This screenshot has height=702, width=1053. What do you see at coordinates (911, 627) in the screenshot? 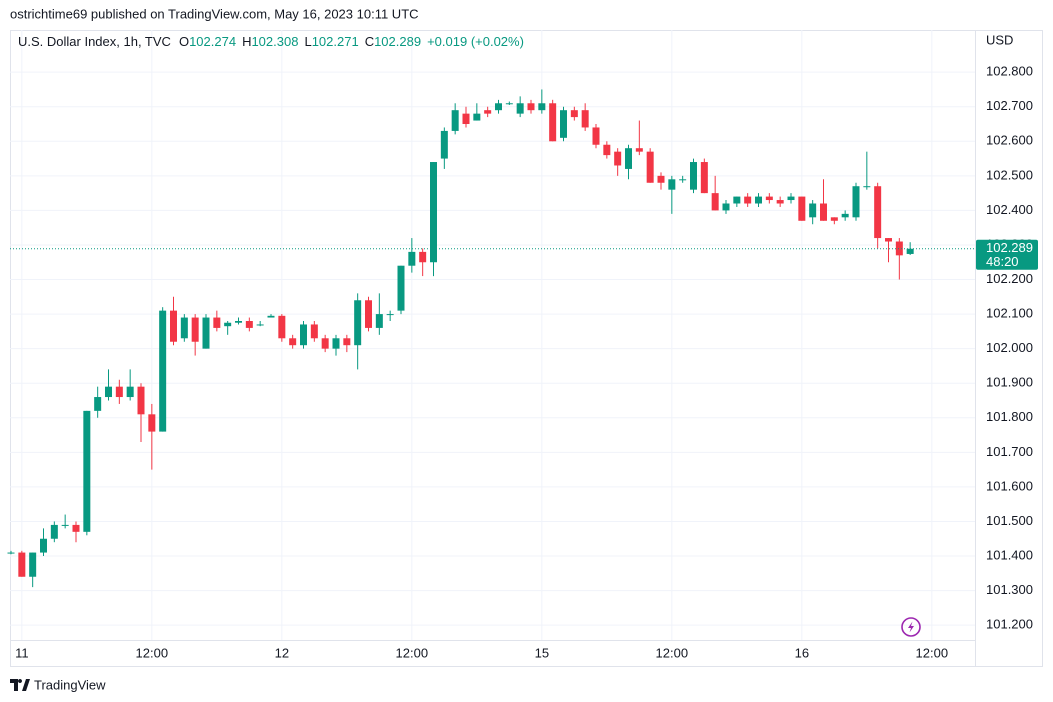
I see `alert-icon` at bounding box center [911, 627].